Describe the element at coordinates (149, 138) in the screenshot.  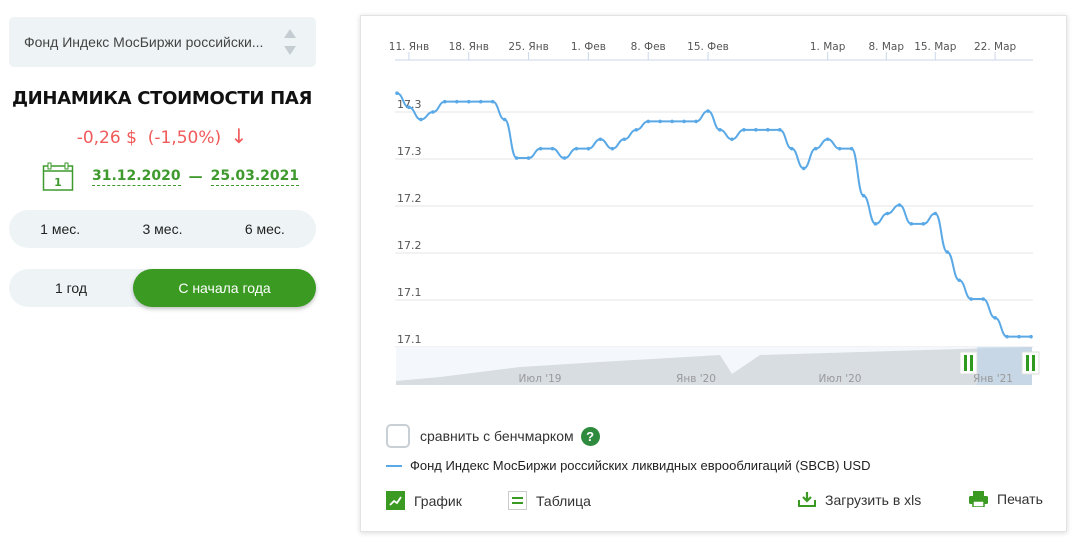
I see `price-change-text: -0,26 $ (-1,50%)` at that location.